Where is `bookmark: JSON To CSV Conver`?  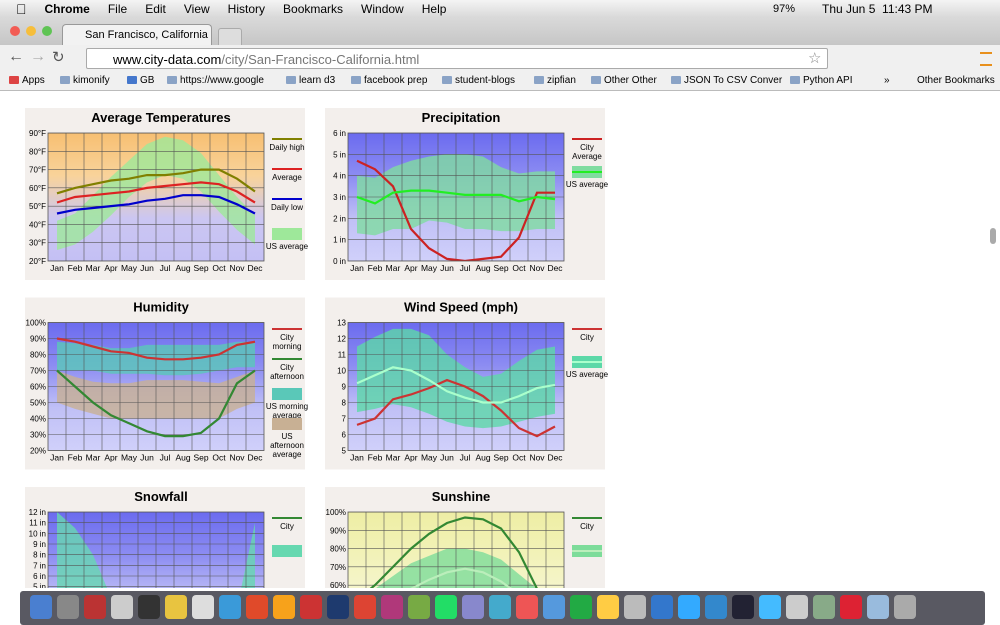
bookmark: JSON To CSV Conver is located at coordinates (733, 80).